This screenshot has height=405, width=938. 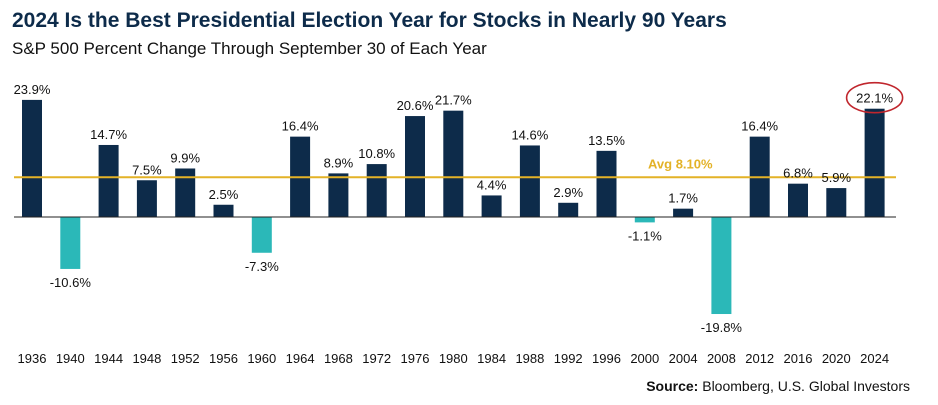 I want to click on bar-1972, so click(x=376, y=190).